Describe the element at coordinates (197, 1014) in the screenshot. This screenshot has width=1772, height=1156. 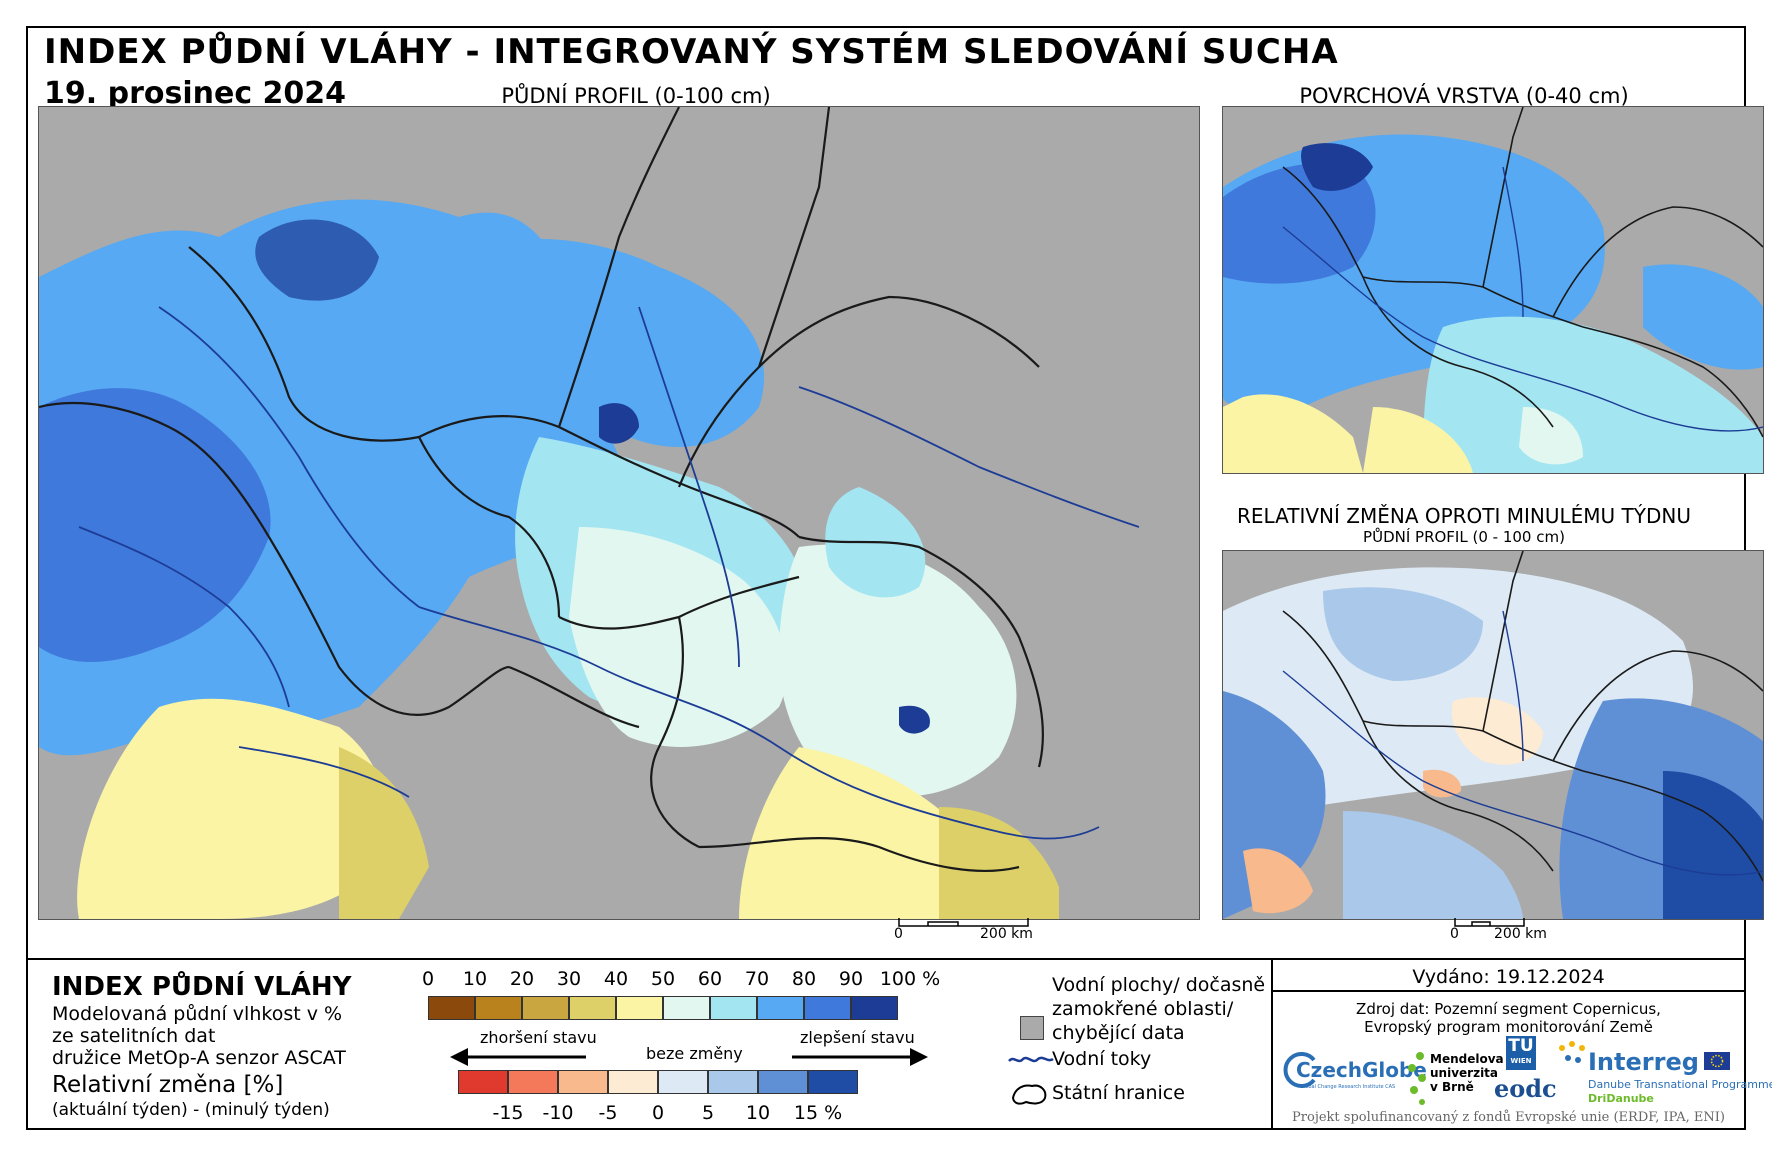
I see `legend-index-desc-1: Modelovaná půdní vlhkost v %` at that location.